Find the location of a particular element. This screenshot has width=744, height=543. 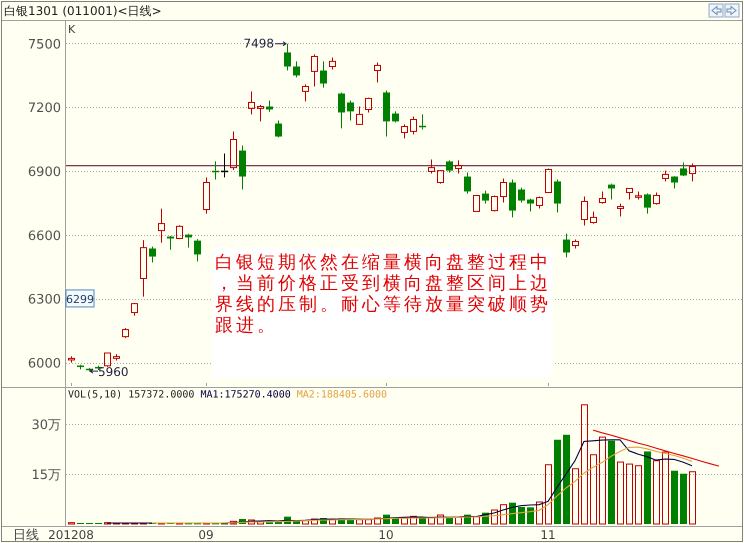

y-tick-label: 6300 is located at coordinates (44, 300).